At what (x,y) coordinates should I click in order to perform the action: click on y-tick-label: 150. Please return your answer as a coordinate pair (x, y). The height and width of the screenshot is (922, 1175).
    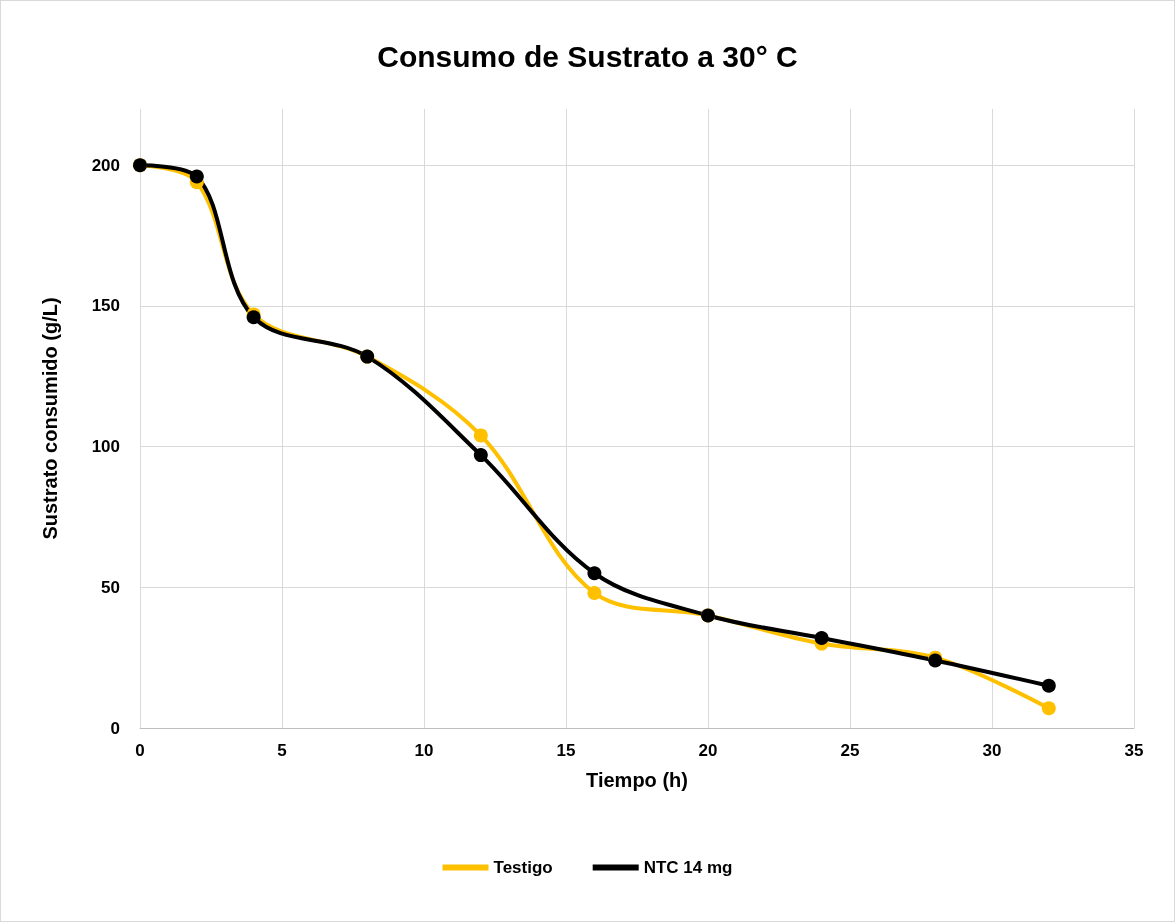
    Looking at the image, I should click on (105, 306).